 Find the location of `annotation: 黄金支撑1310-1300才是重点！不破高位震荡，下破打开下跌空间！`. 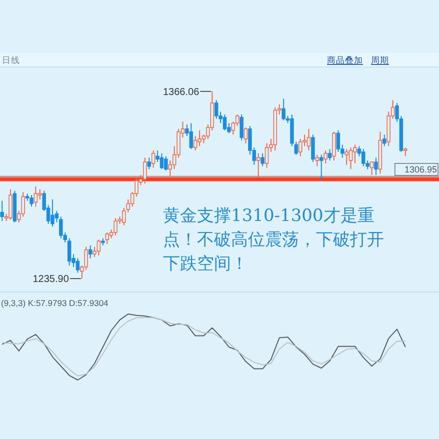

annotation: 黄金支撑1310-1300才是重点！不破高位震荡，下破打开下跌空间！ is located at coordinates (274, 240).